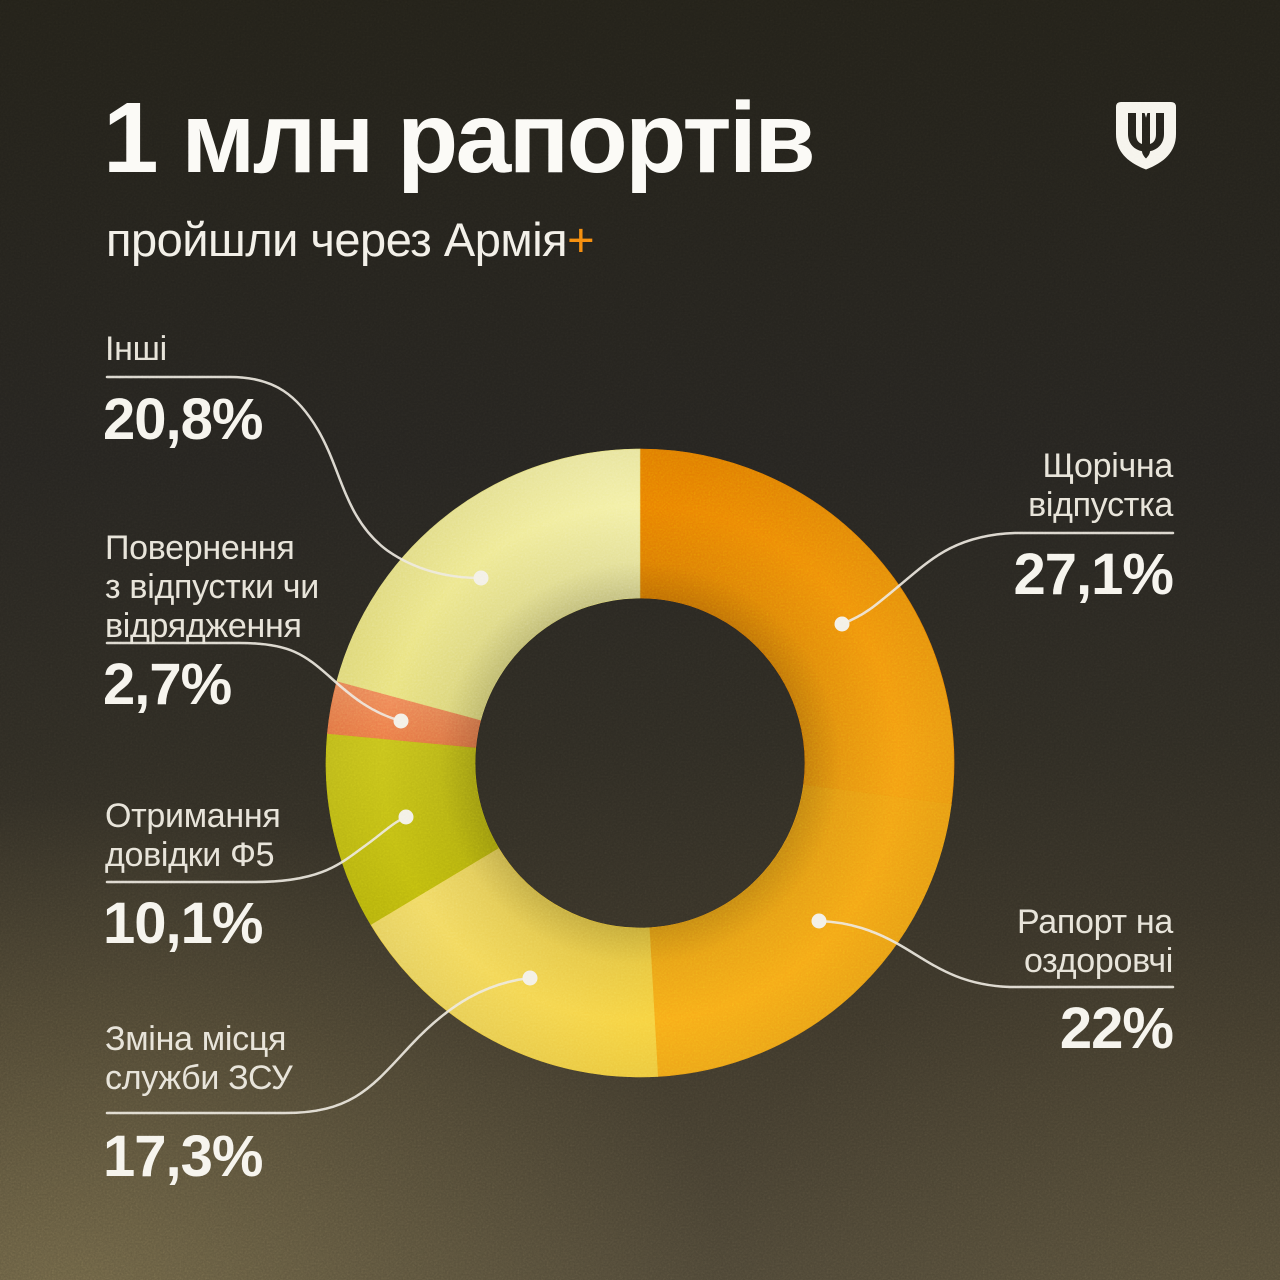 This screenshot has height=1280, width=1280. What do you see at coordinates (136, 349) in the screenshot?
I see `callout-label-inshi: Інші` at bounding box center [136, 349].